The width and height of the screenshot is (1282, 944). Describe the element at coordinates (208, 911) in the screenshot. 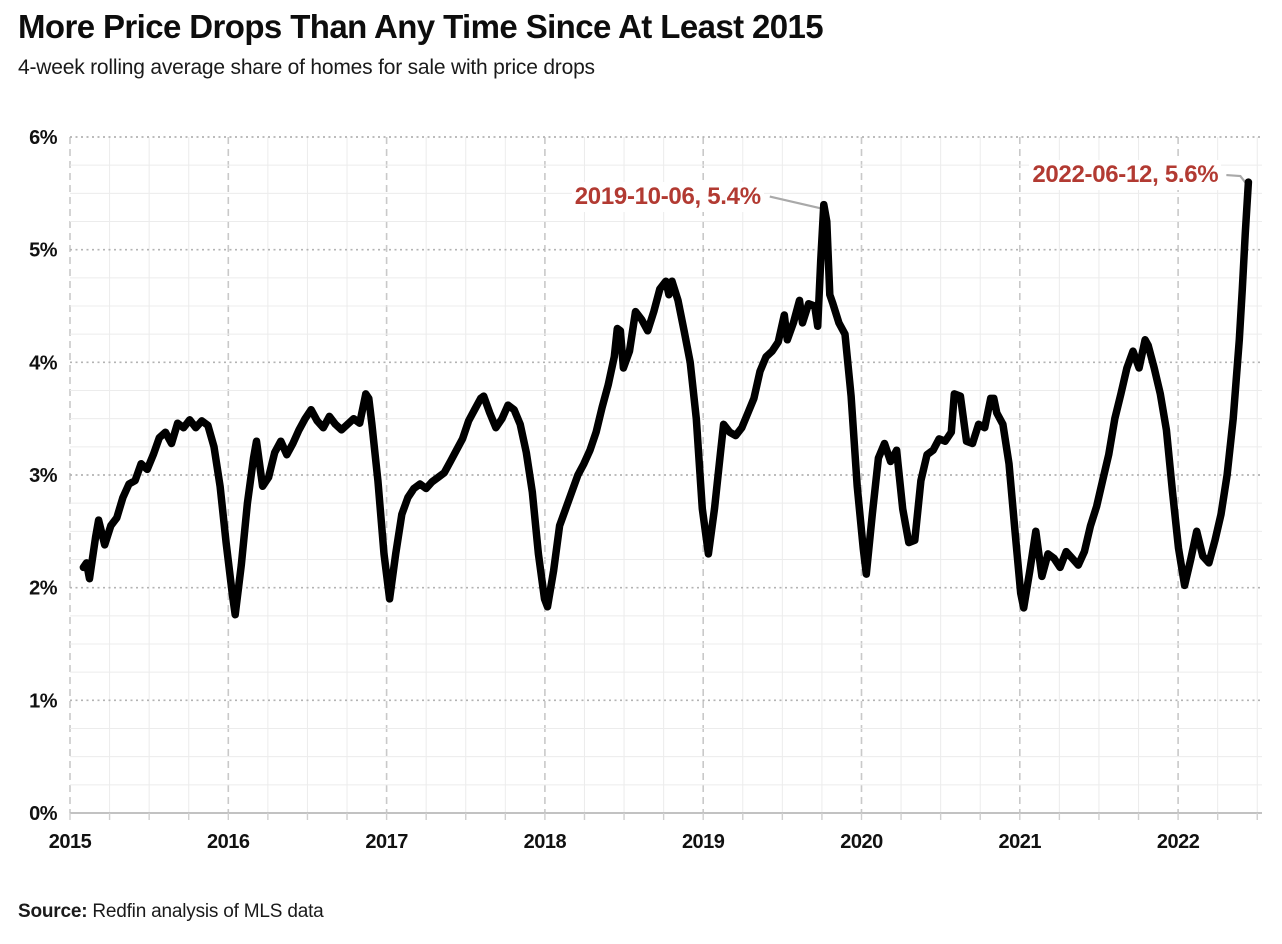

I see `source-text: Redfin analysis of MLS data` at that location.